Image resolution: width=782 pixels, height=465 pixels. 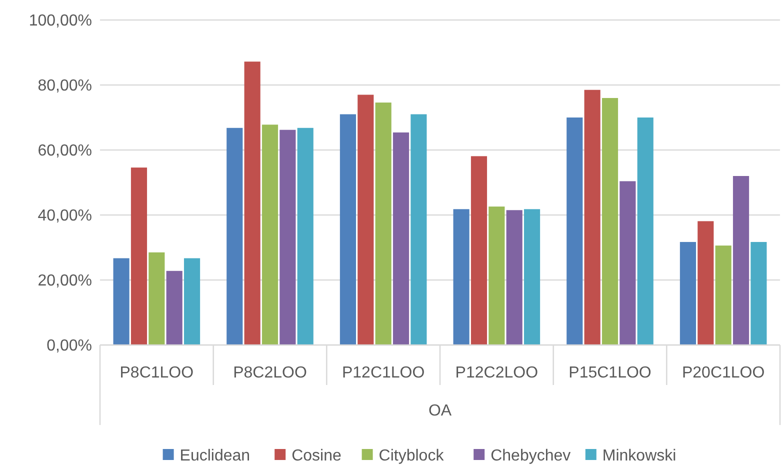 I want to click on x-tick-label: P15C1LOO, so click(x=610, y=373).